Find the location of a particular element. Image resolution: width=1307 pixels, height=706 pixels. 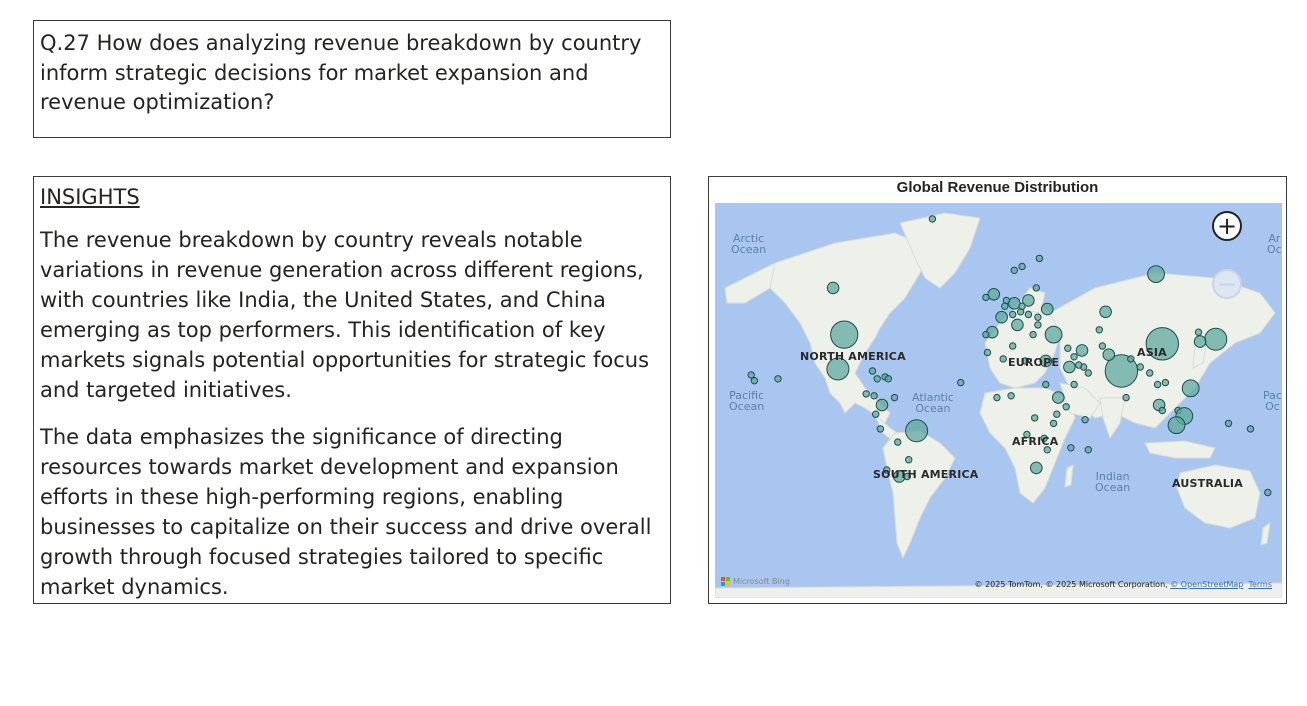

bing-logo: Microsoft Bing is located at coordinates (755, 581).